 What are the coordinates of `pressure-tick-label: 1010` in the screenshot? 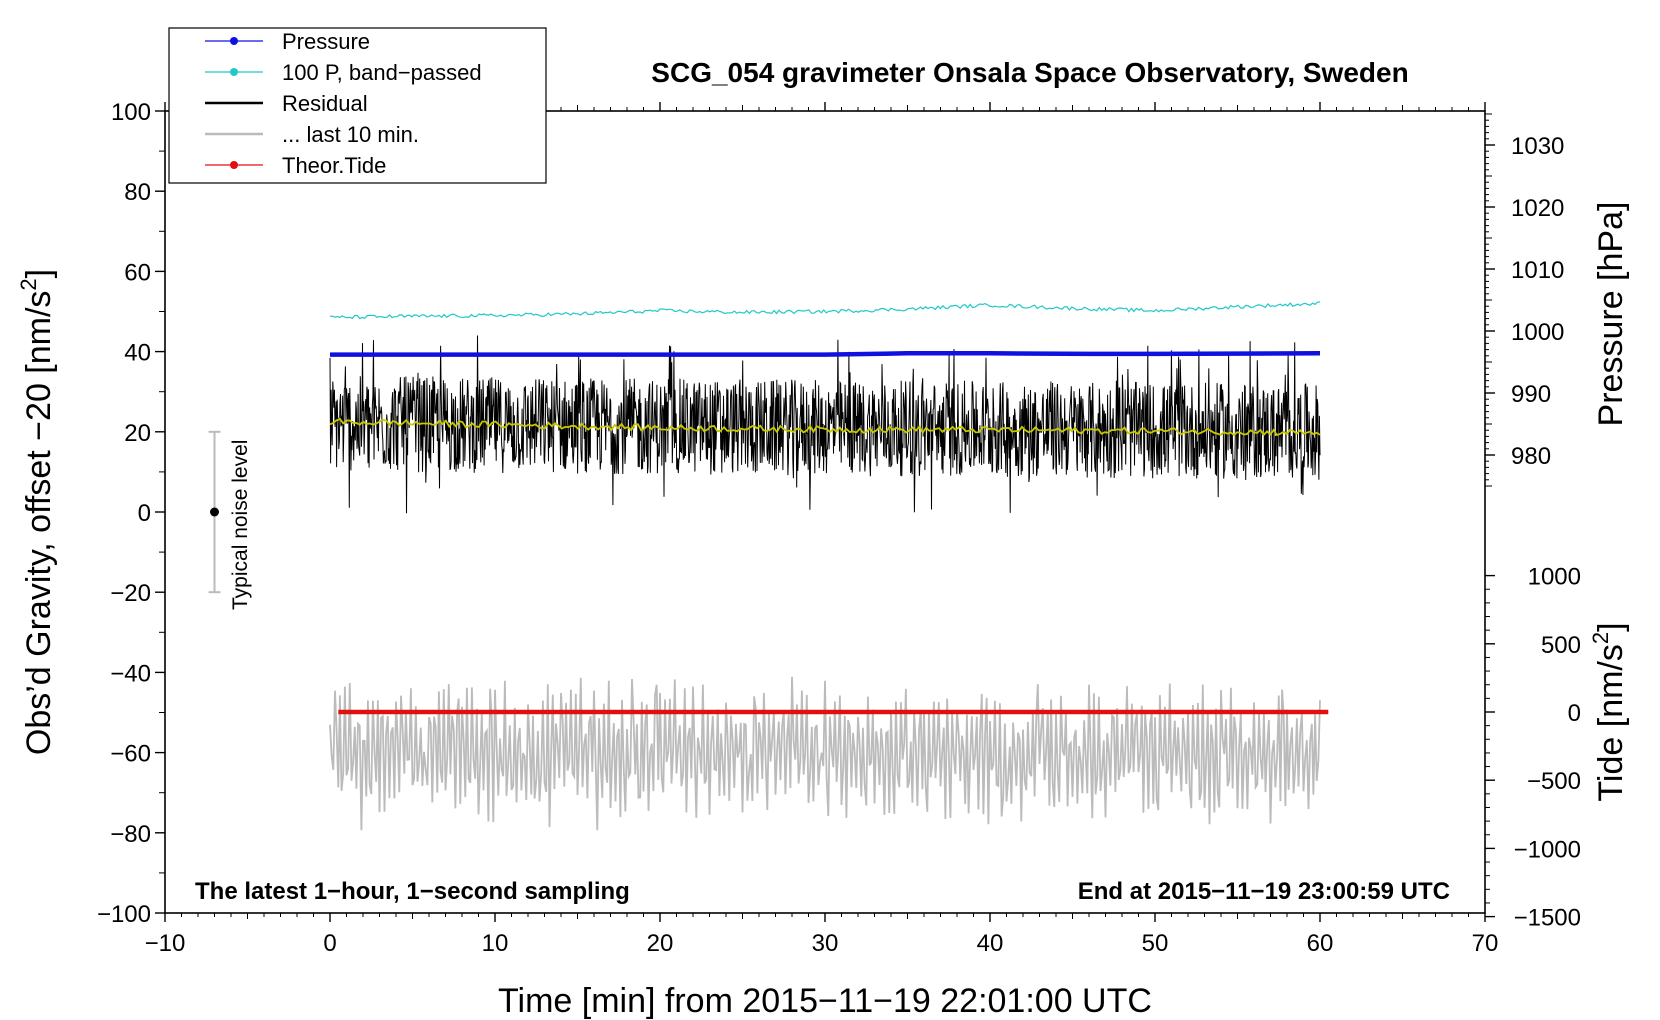 It's located at (1537, 270).